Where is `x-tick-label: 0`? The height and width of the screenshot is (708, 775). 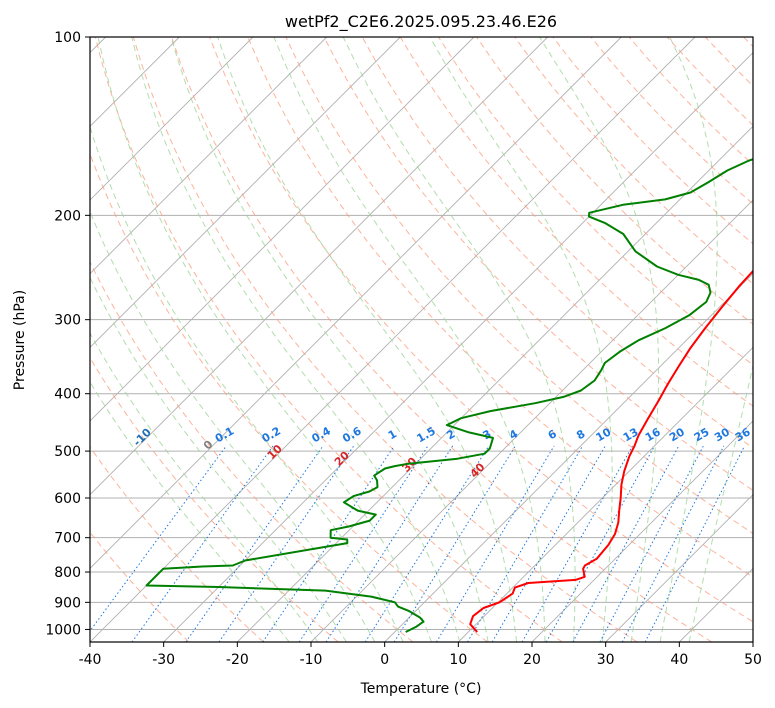 x-tick-label: 0 is located at coordinates (384, 660).